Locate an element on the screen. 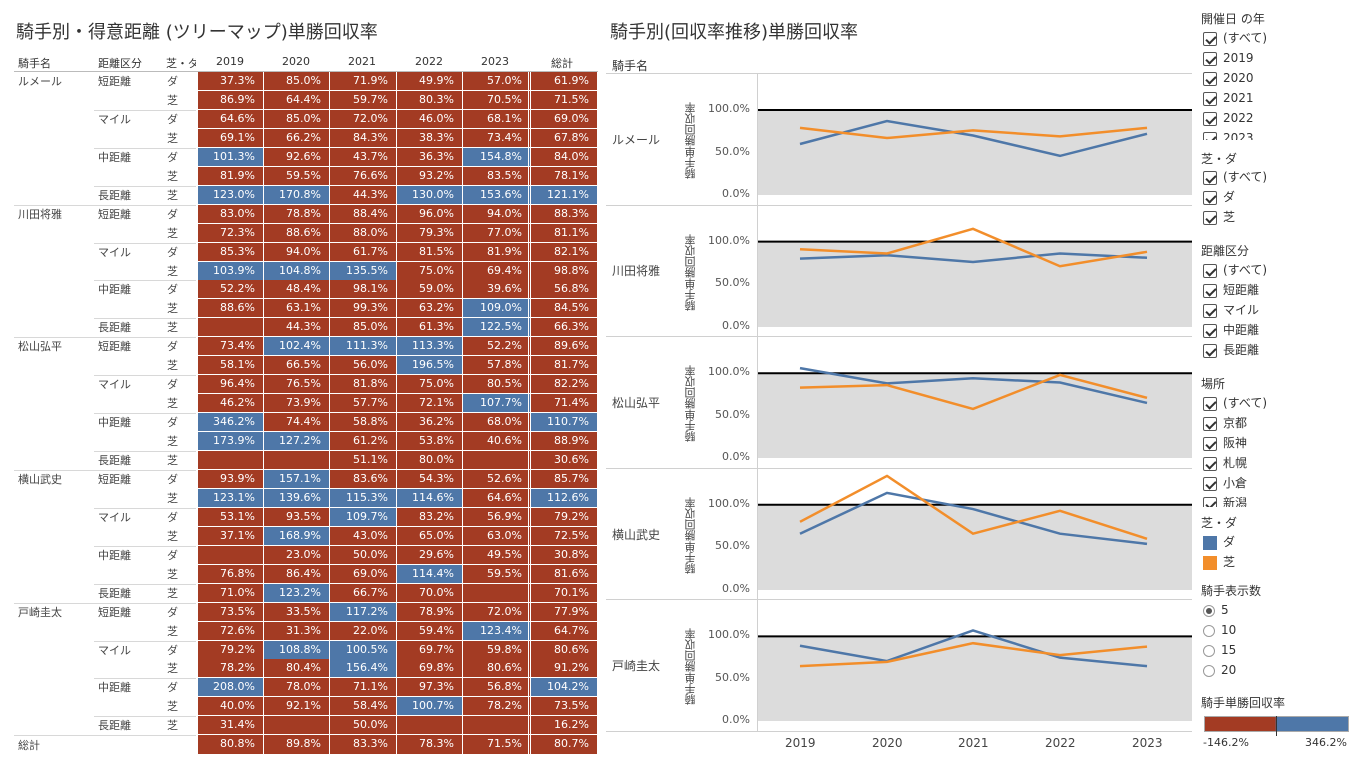  filter-option: 2021 is located at coordinates (1228, 99).